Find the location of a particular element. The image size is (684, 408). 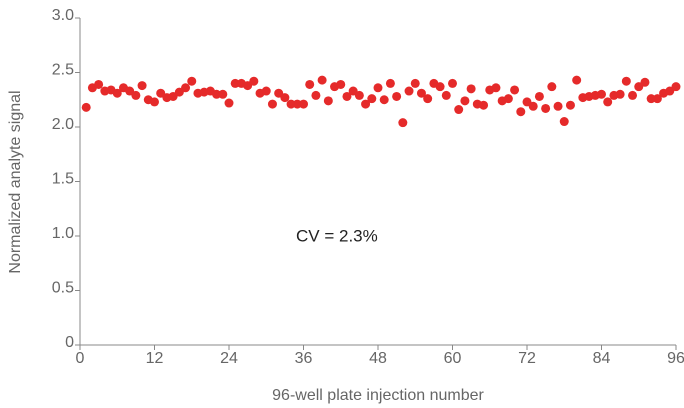

x-tick-label: 96 is located at coordinates (675, 358).